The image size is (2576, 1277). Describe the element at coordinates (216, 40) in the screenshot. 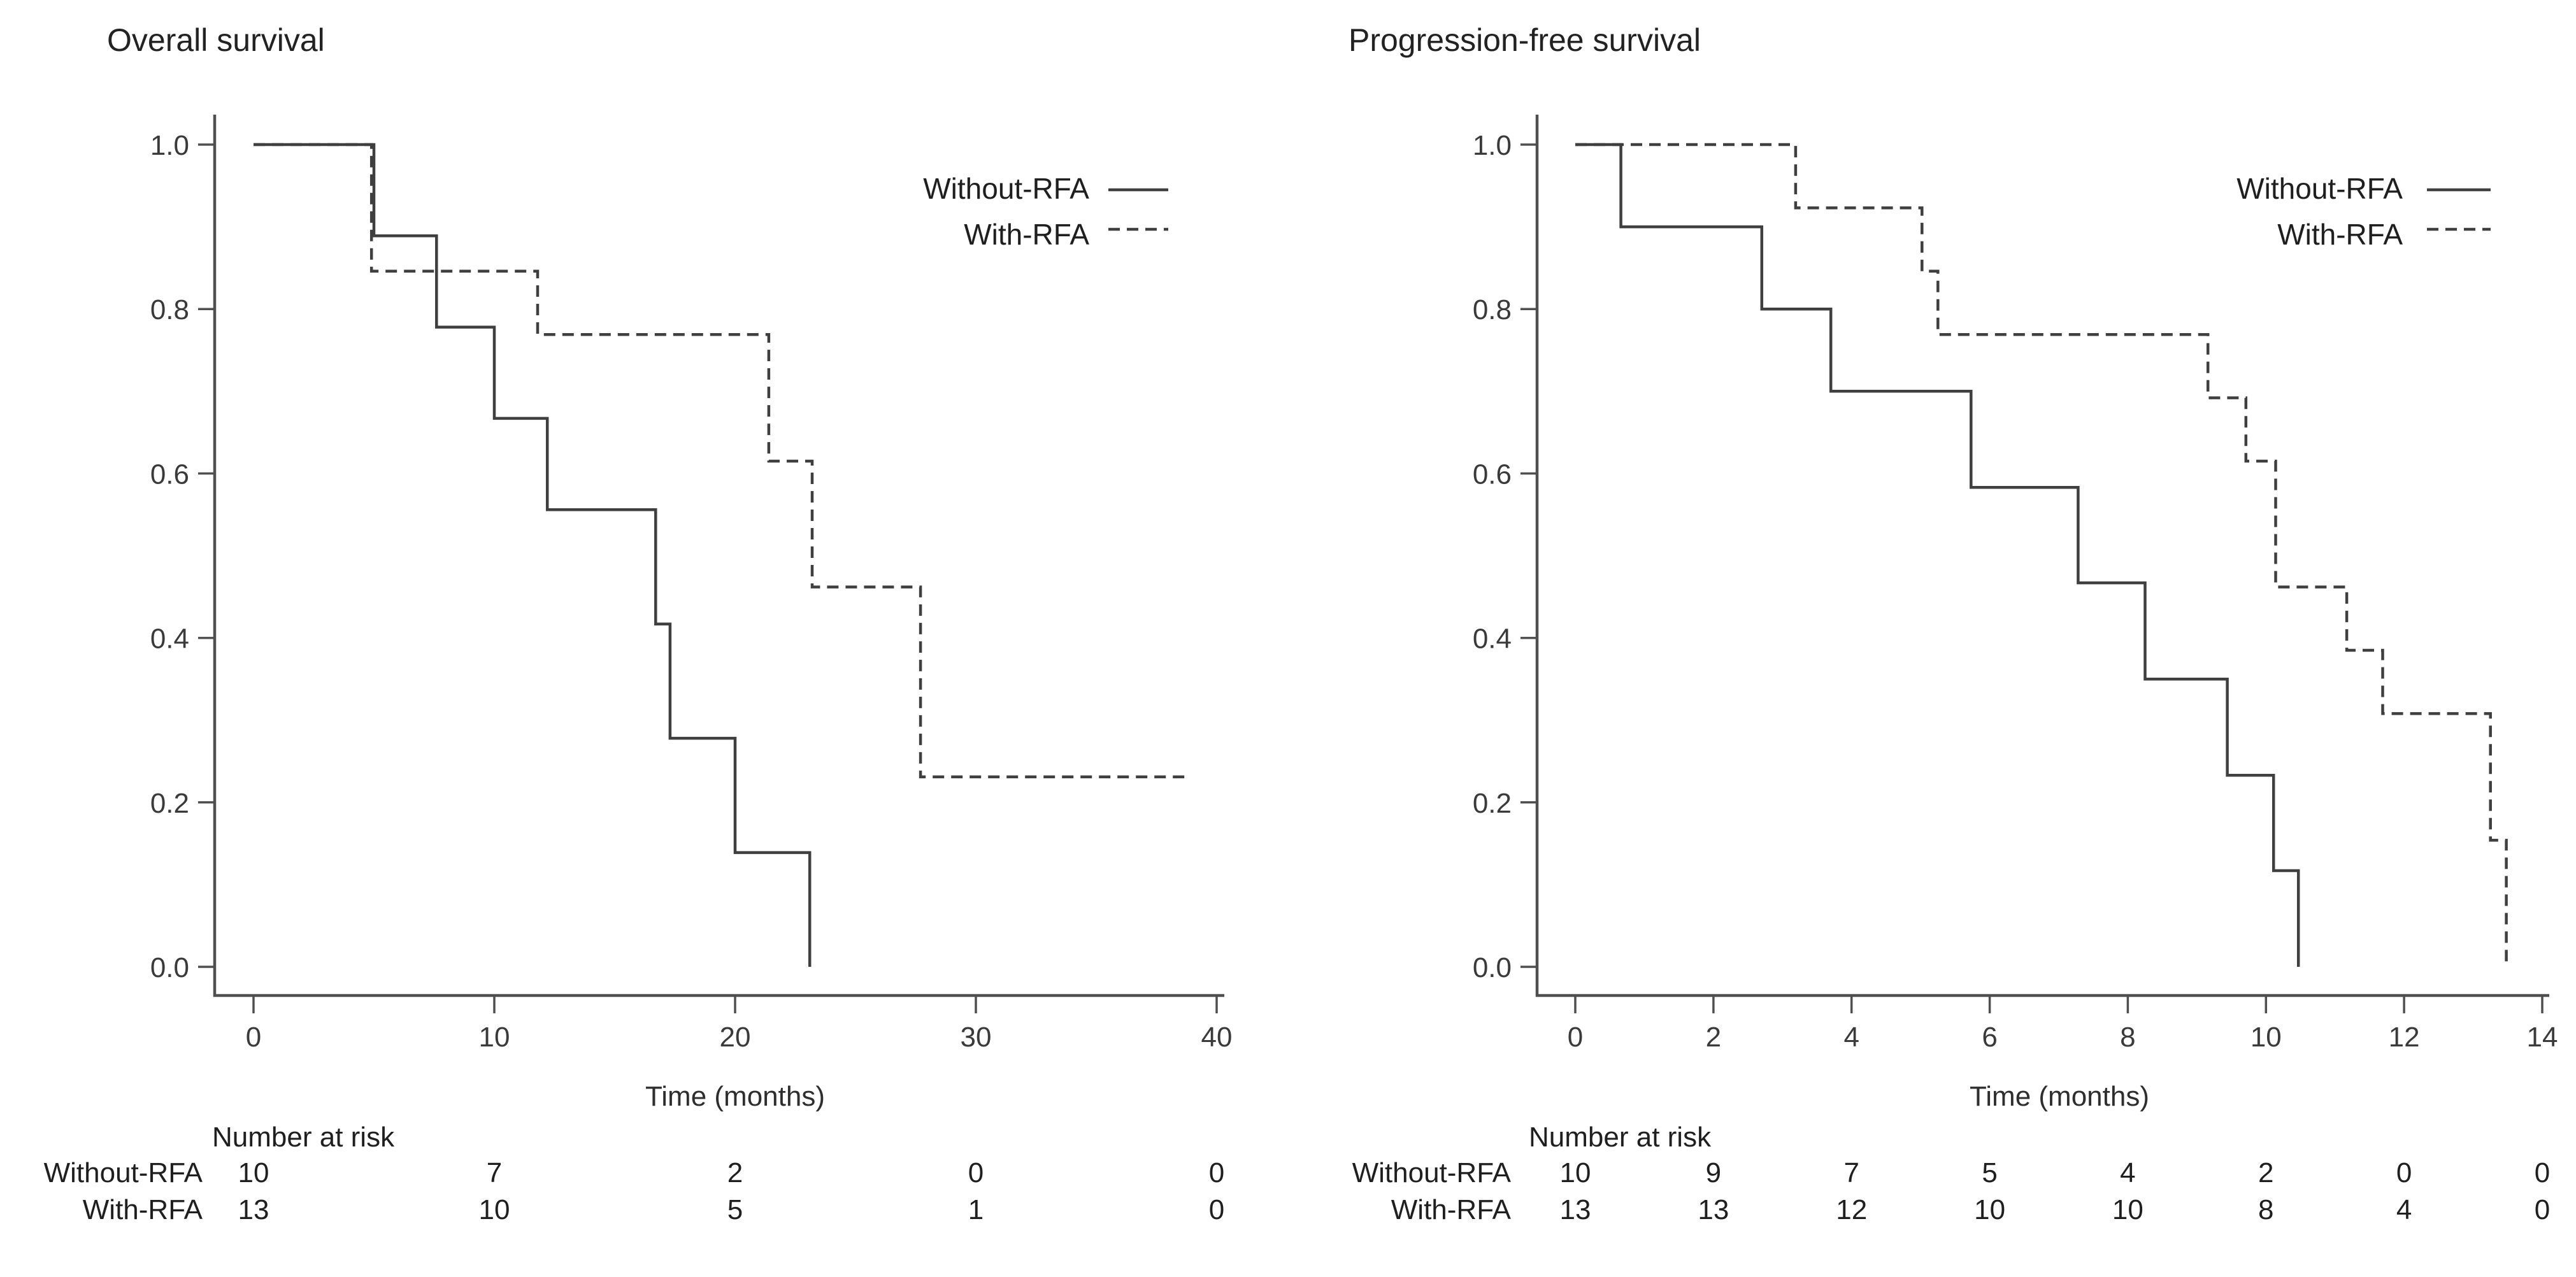

I see `os-title: Overall survival` at that location.